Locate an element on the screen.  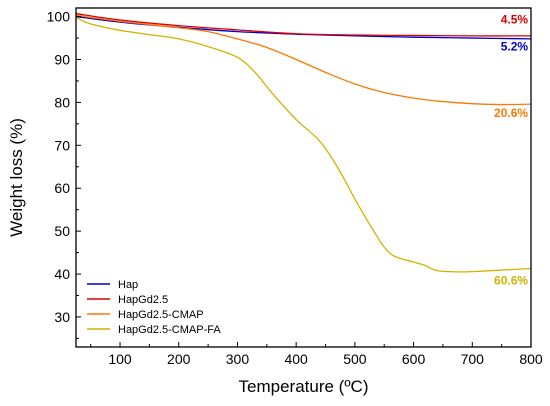
y-tick-label: 90 is located at coordinates (62, 59).